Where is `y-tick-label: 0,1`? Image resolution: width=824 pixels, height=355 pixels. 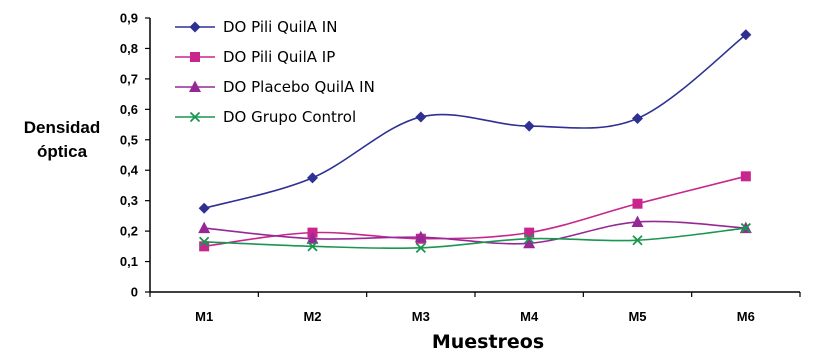 y-tick-label: 0,1 is located at coordinates (129, 261).